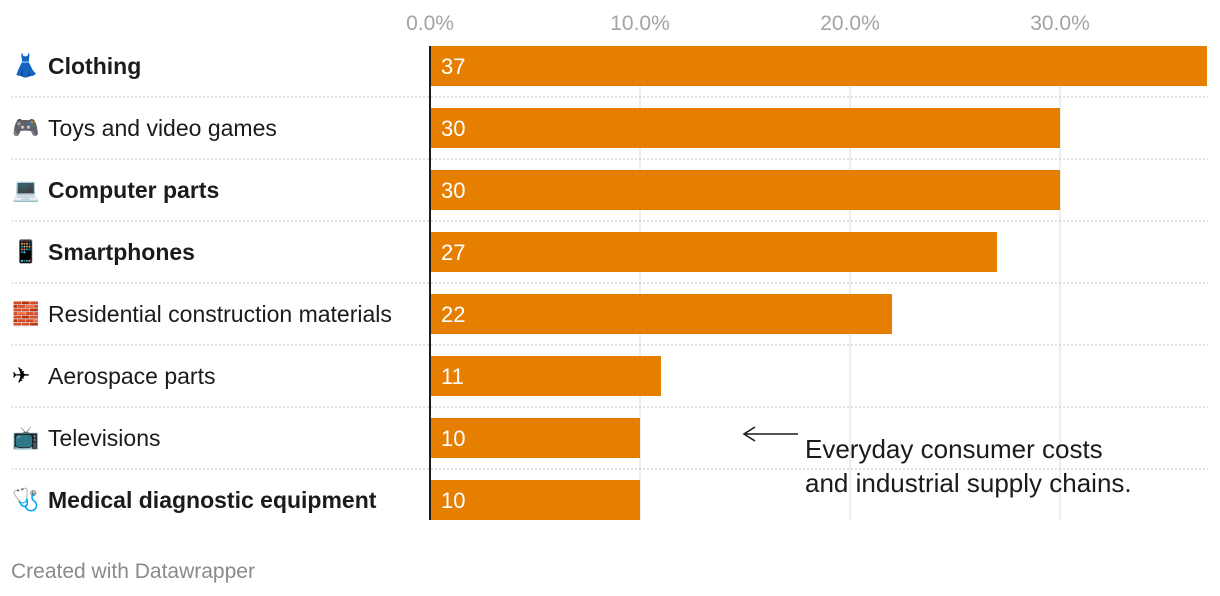 Image resolution: width=1220 pixels, height=596 pixels. I want to click on x-axis-ticks: 0.0% 10.0% 20.0% 30.0%, so click(748, 23).